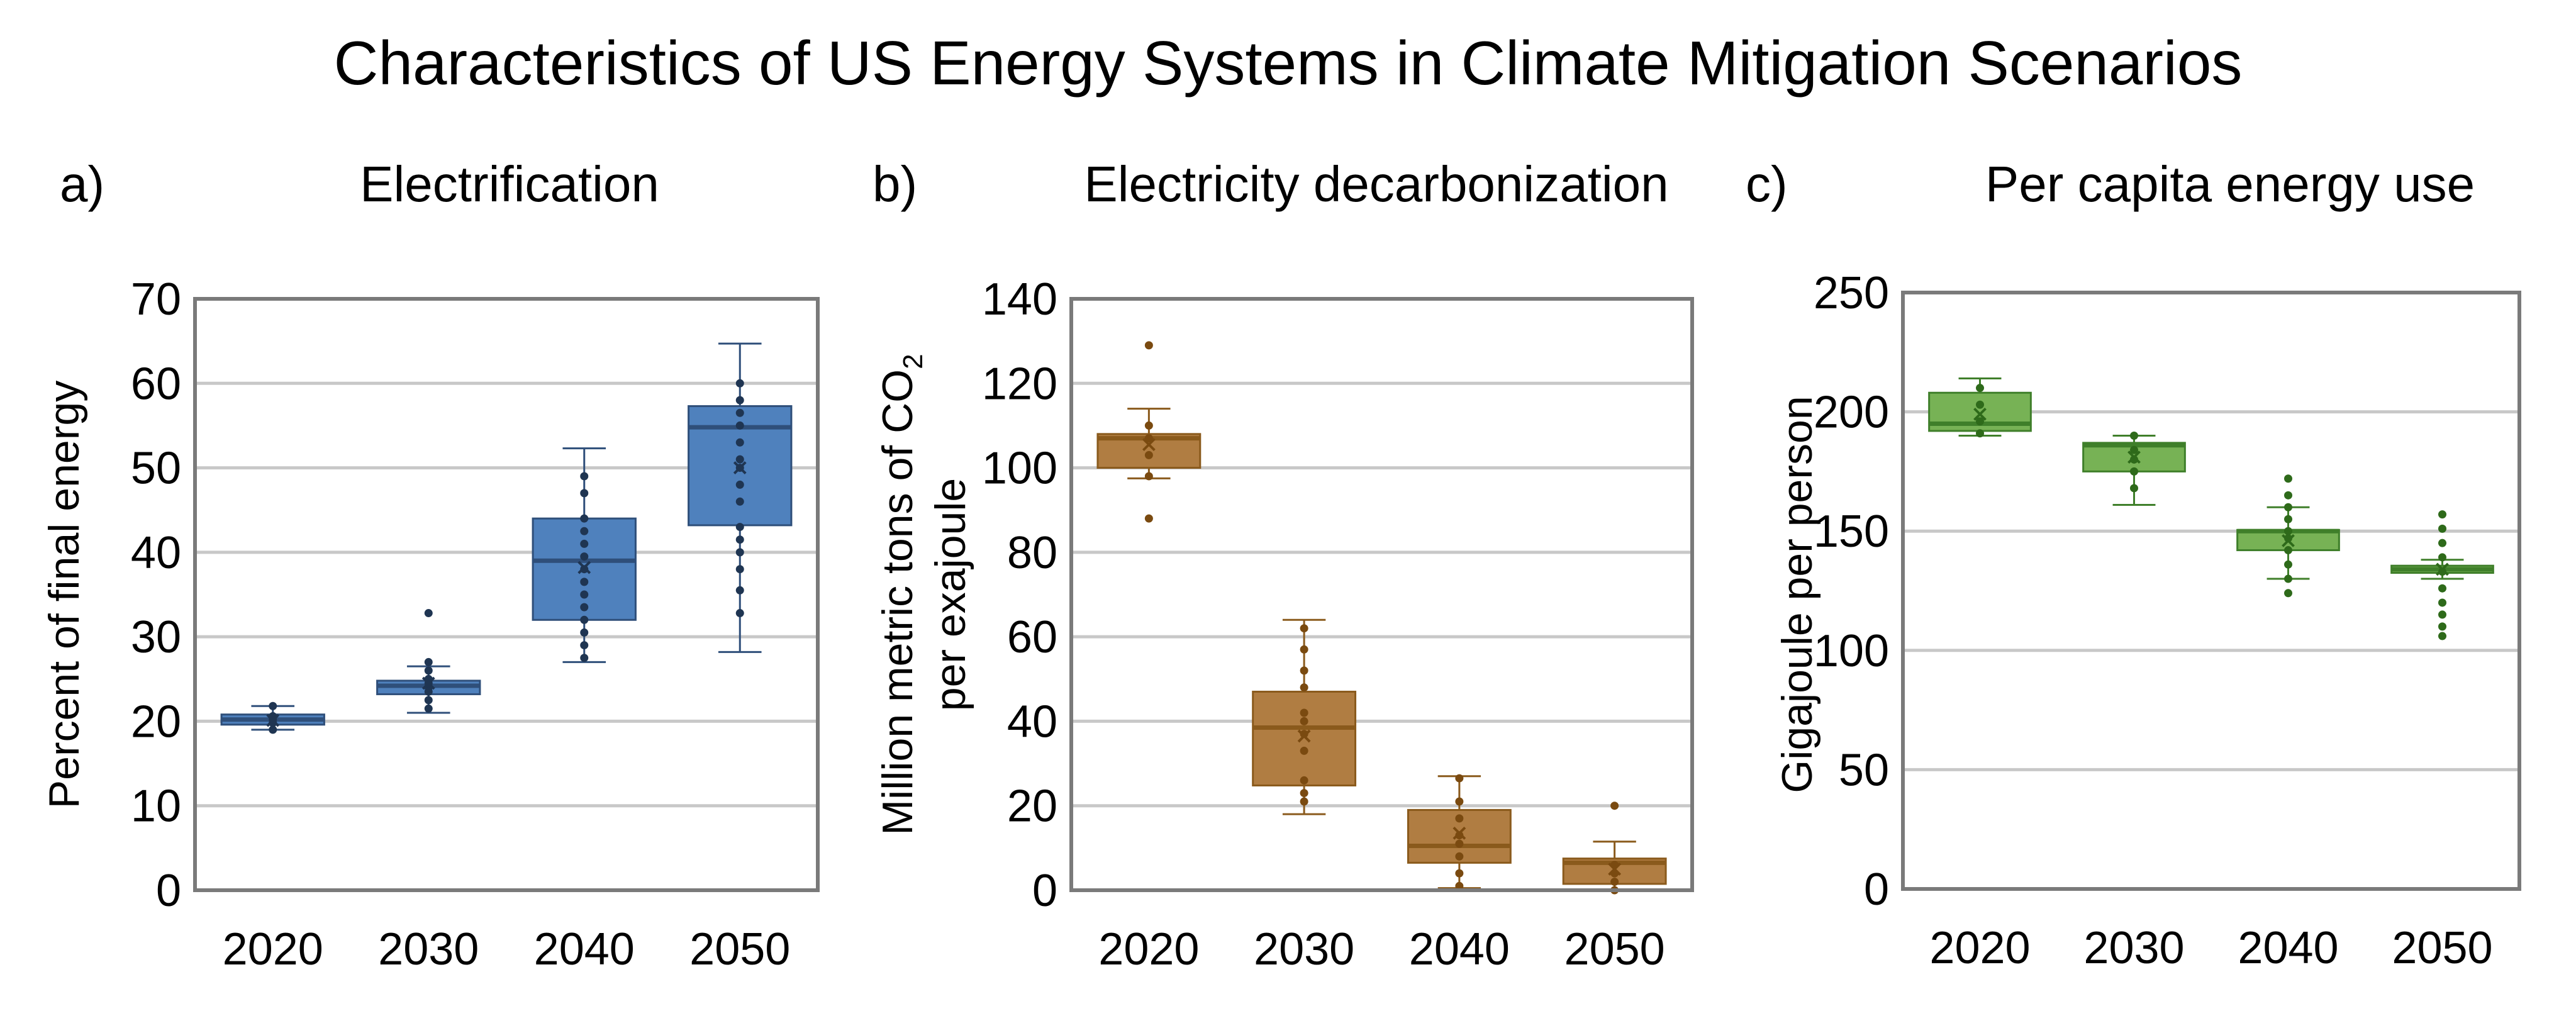 The height and width of the screenshot is (1028, 2576). I want to click on y-axis-label-subscript: 2, so click(913, 361).